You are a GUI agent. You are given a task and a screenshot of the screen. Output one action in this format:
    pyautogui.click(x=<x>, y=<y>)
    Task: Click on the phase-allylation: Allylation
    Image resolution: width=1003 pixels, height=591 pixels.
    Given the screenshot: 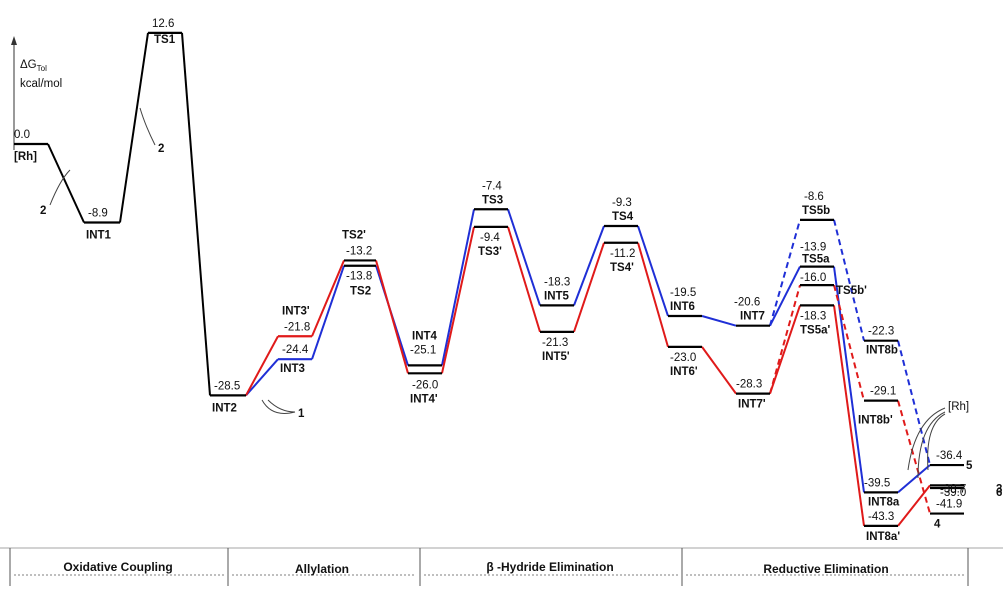 What is the action you would take?
    pyautogui.click(x=322, y=569)
    